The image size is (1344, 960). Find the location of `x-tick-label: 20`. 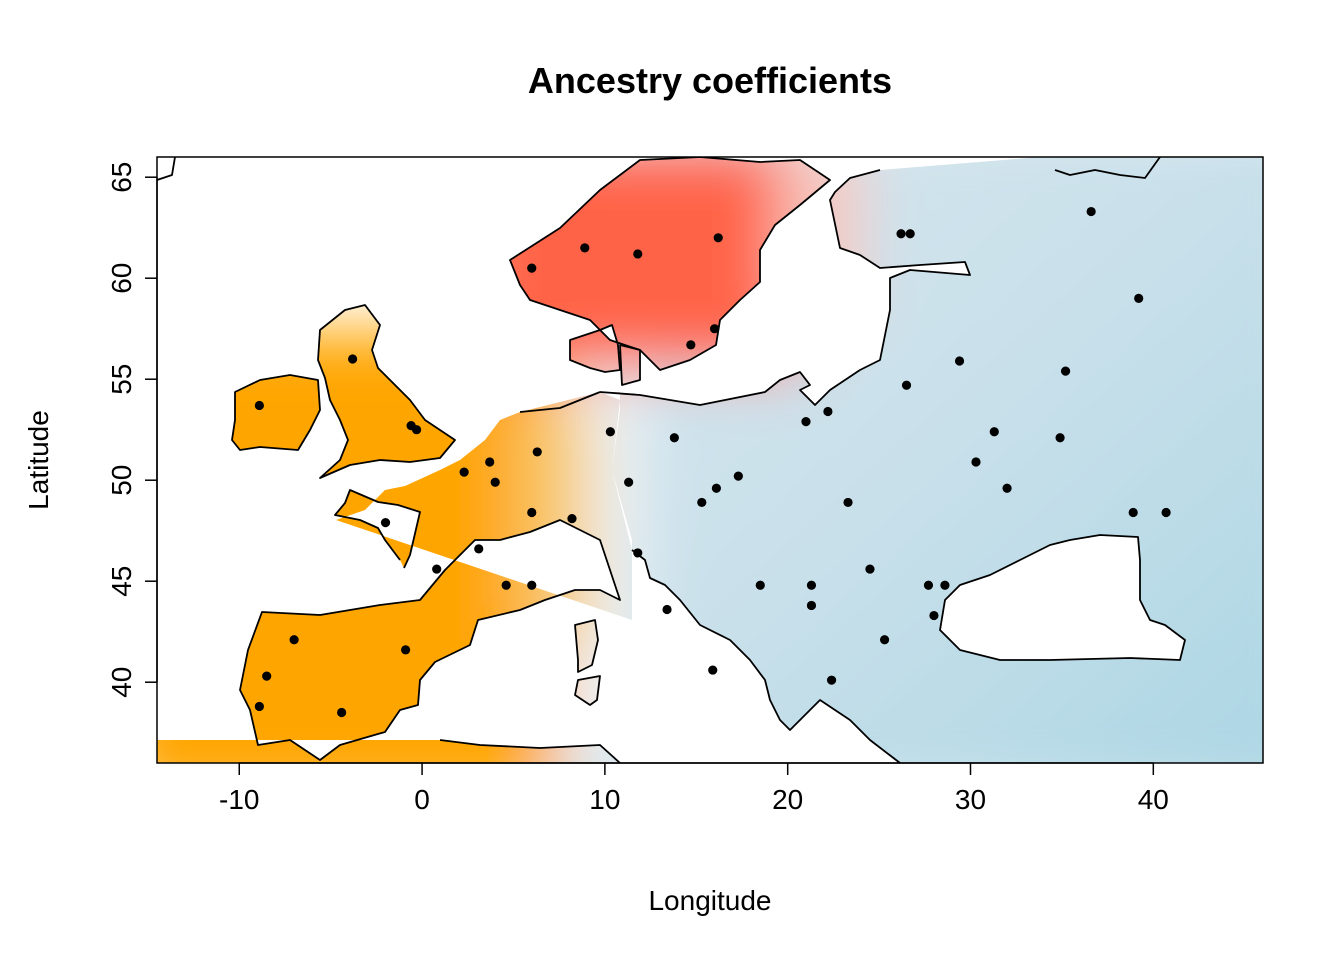

x-tick-label: 20 is located at coordinates (787, 799).